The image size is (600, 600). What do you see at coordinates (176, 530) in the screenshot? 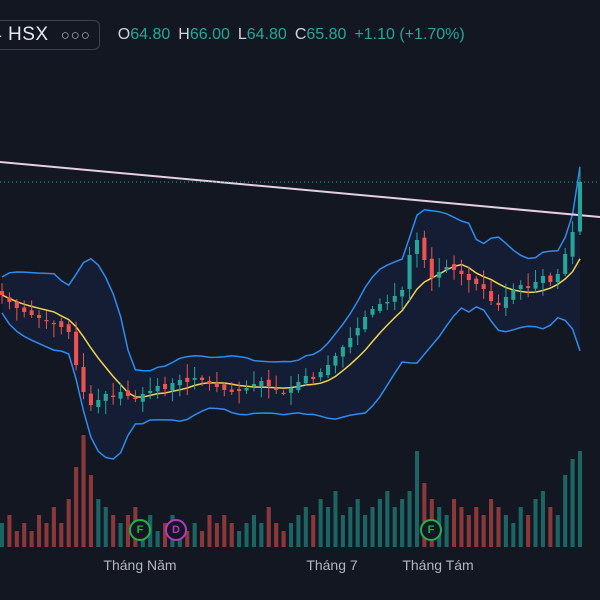
I see `dividend-event-icon: D` at bounding box center [176, 530].